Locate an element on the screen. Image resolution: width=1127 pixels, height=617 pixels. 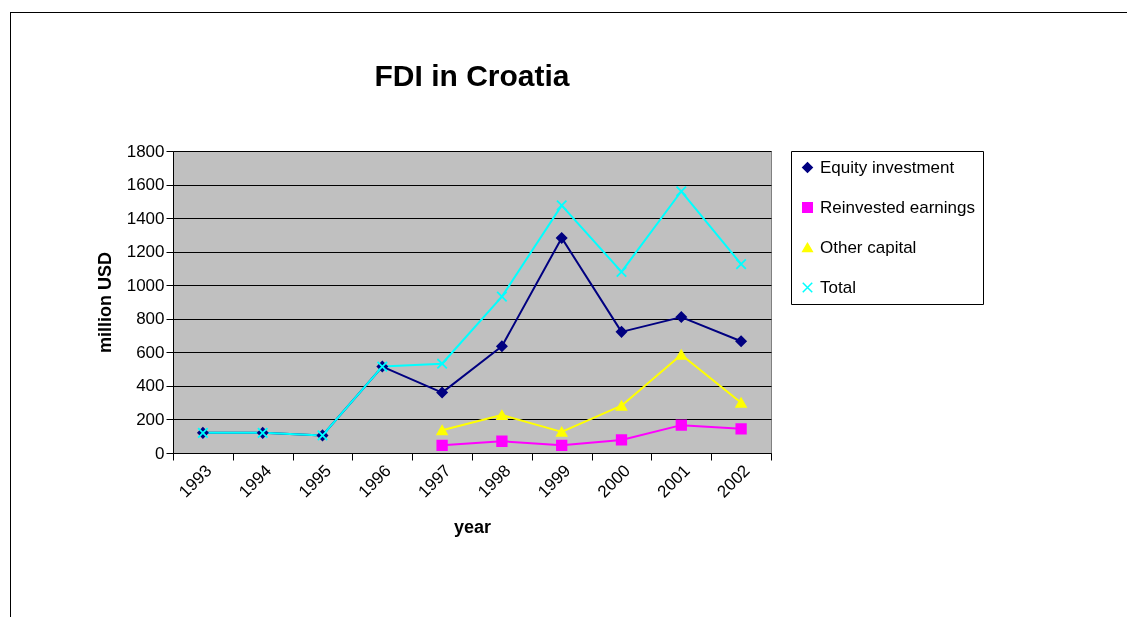
chart-title: FDI in Croatia is located at coordinates (472, 75).